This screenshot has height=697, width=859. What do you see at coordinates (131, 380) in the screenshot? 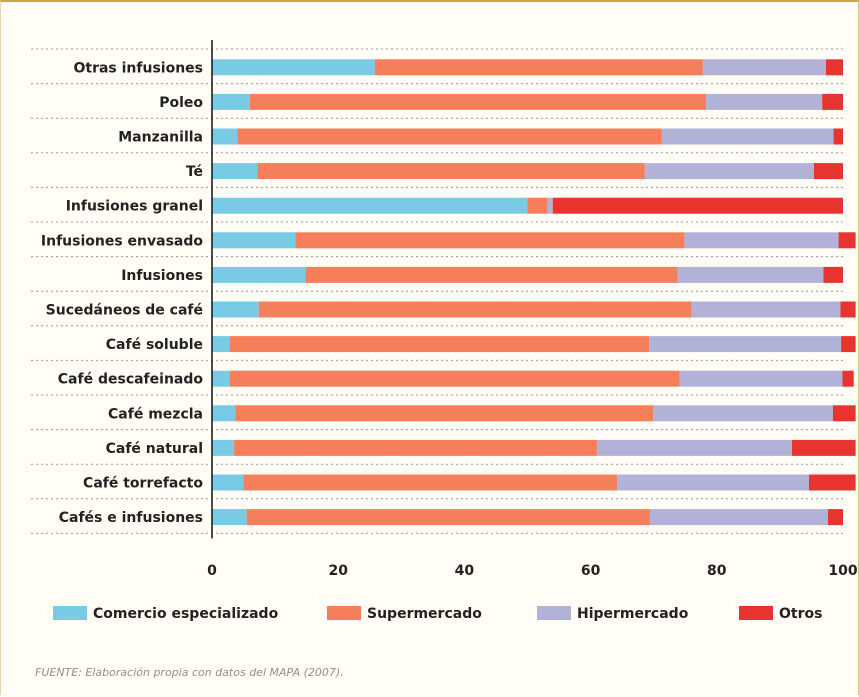
I see `category-label: Café descafeinado` at bounding box center [131, 380].